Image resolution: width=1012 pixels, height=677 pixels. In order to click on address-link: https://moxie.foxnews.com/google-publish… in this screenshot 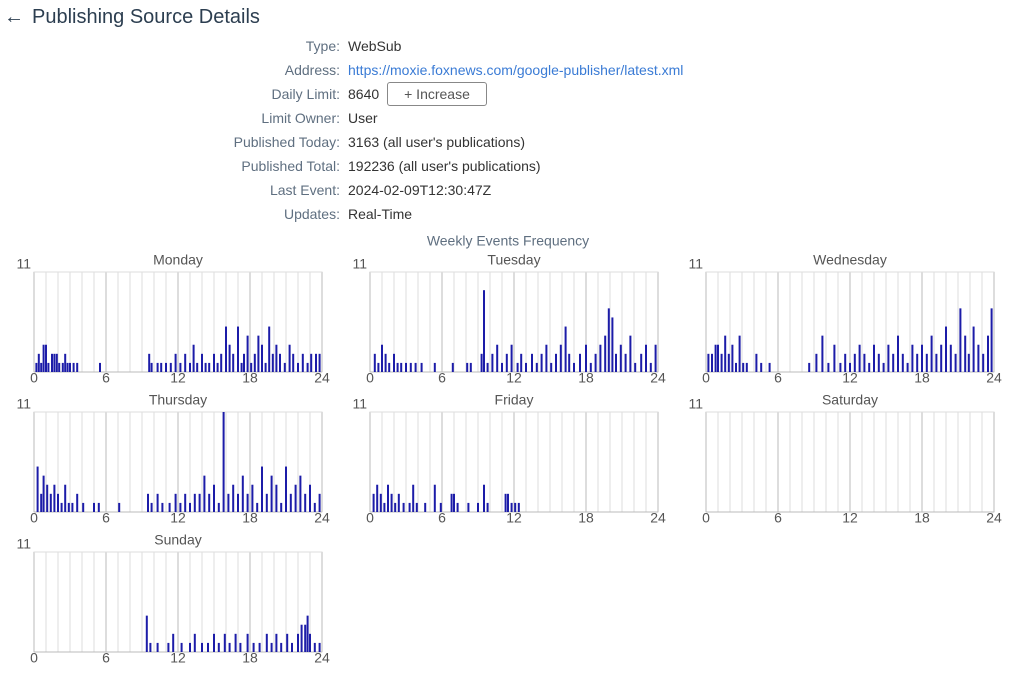, I will do `click(516, 70)`.